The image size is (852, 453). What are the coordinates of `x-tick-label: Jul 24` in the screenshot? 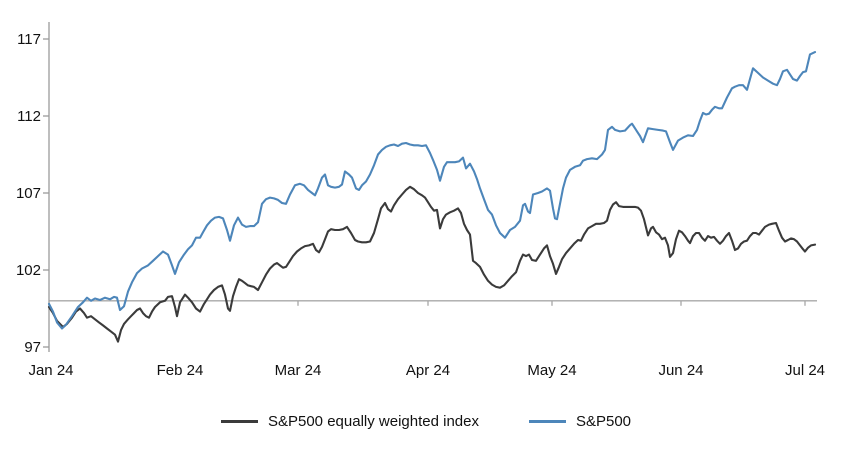 It's located at (805, 370).